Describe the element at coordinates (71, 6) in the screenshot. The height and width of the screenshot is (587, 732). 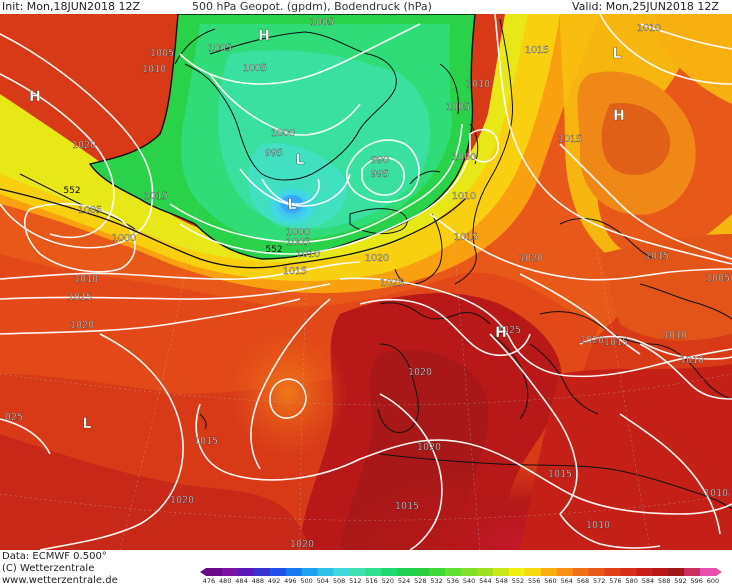
I see `init-time: Init: Mon,18JUN2018 12Z` at that location.